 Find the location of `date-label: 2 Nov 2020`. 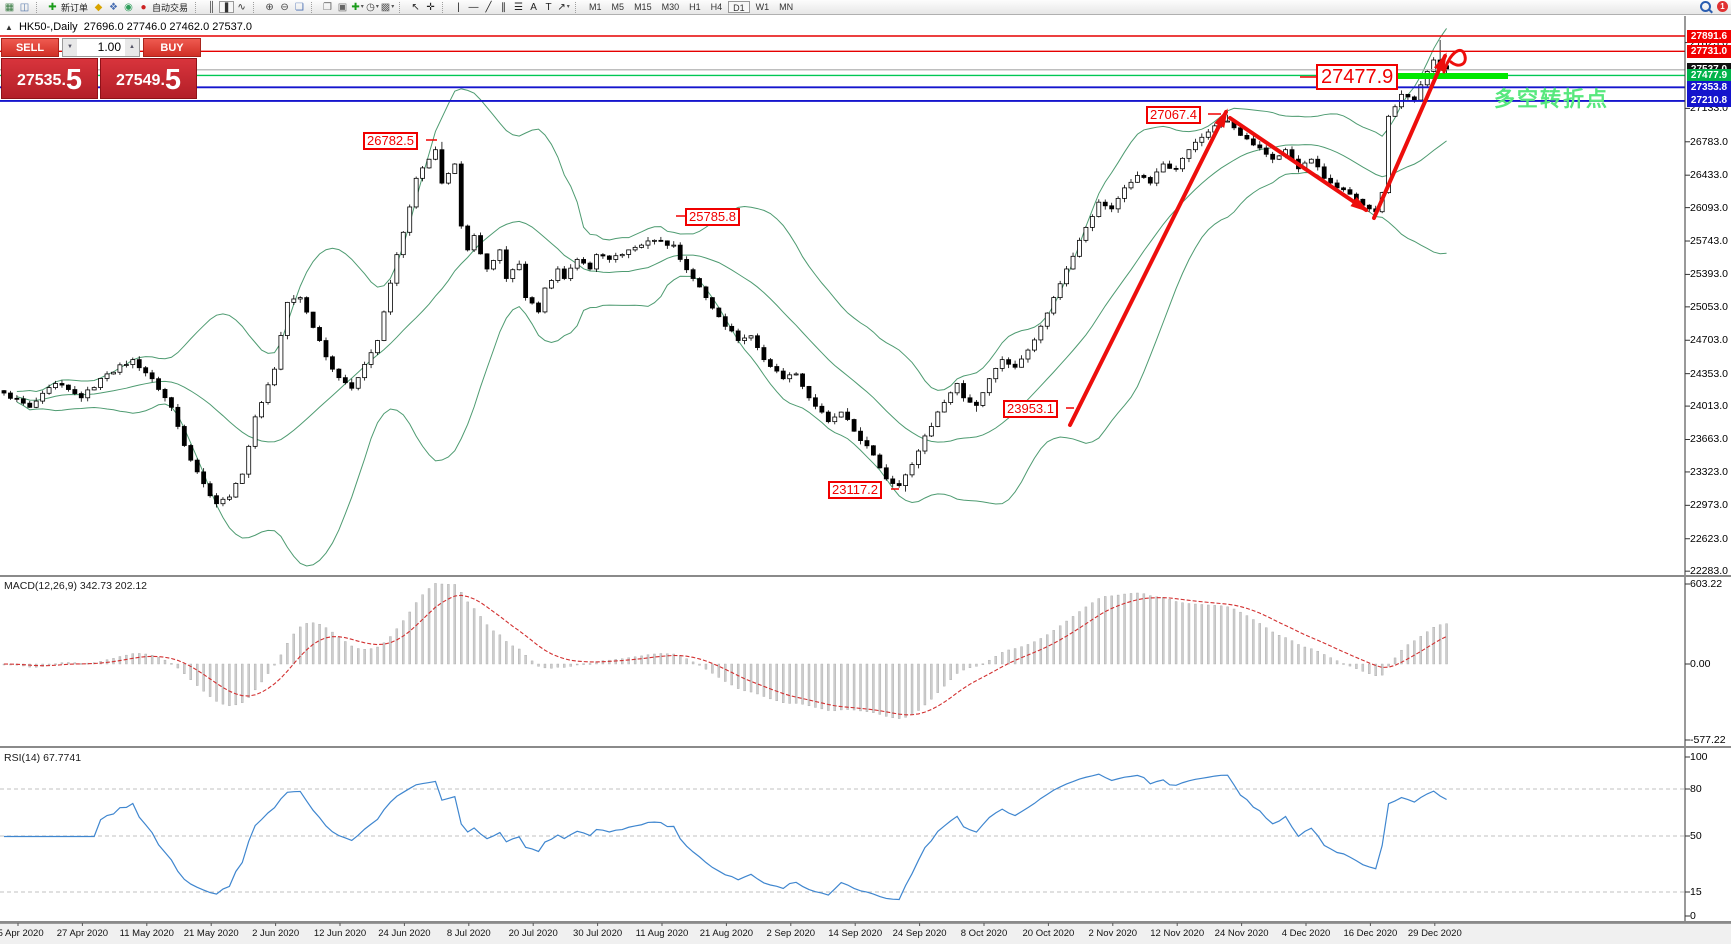

date-label: 2 Nov 2020 is located at coordinates (1113, 933).